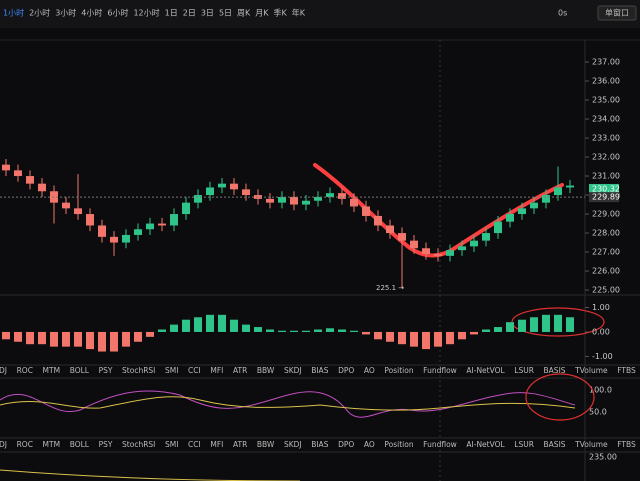  I want to click on y-tick-label: 236.00, so click(606, 81).